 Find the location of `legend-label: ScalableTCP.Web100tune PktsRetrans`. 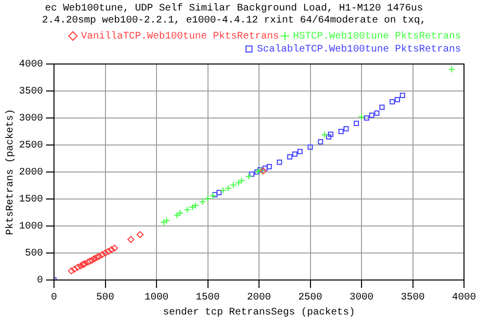

legend-label: ScalableTCP.Web100tune PktsRetrans is located at coordinates (359, 50).